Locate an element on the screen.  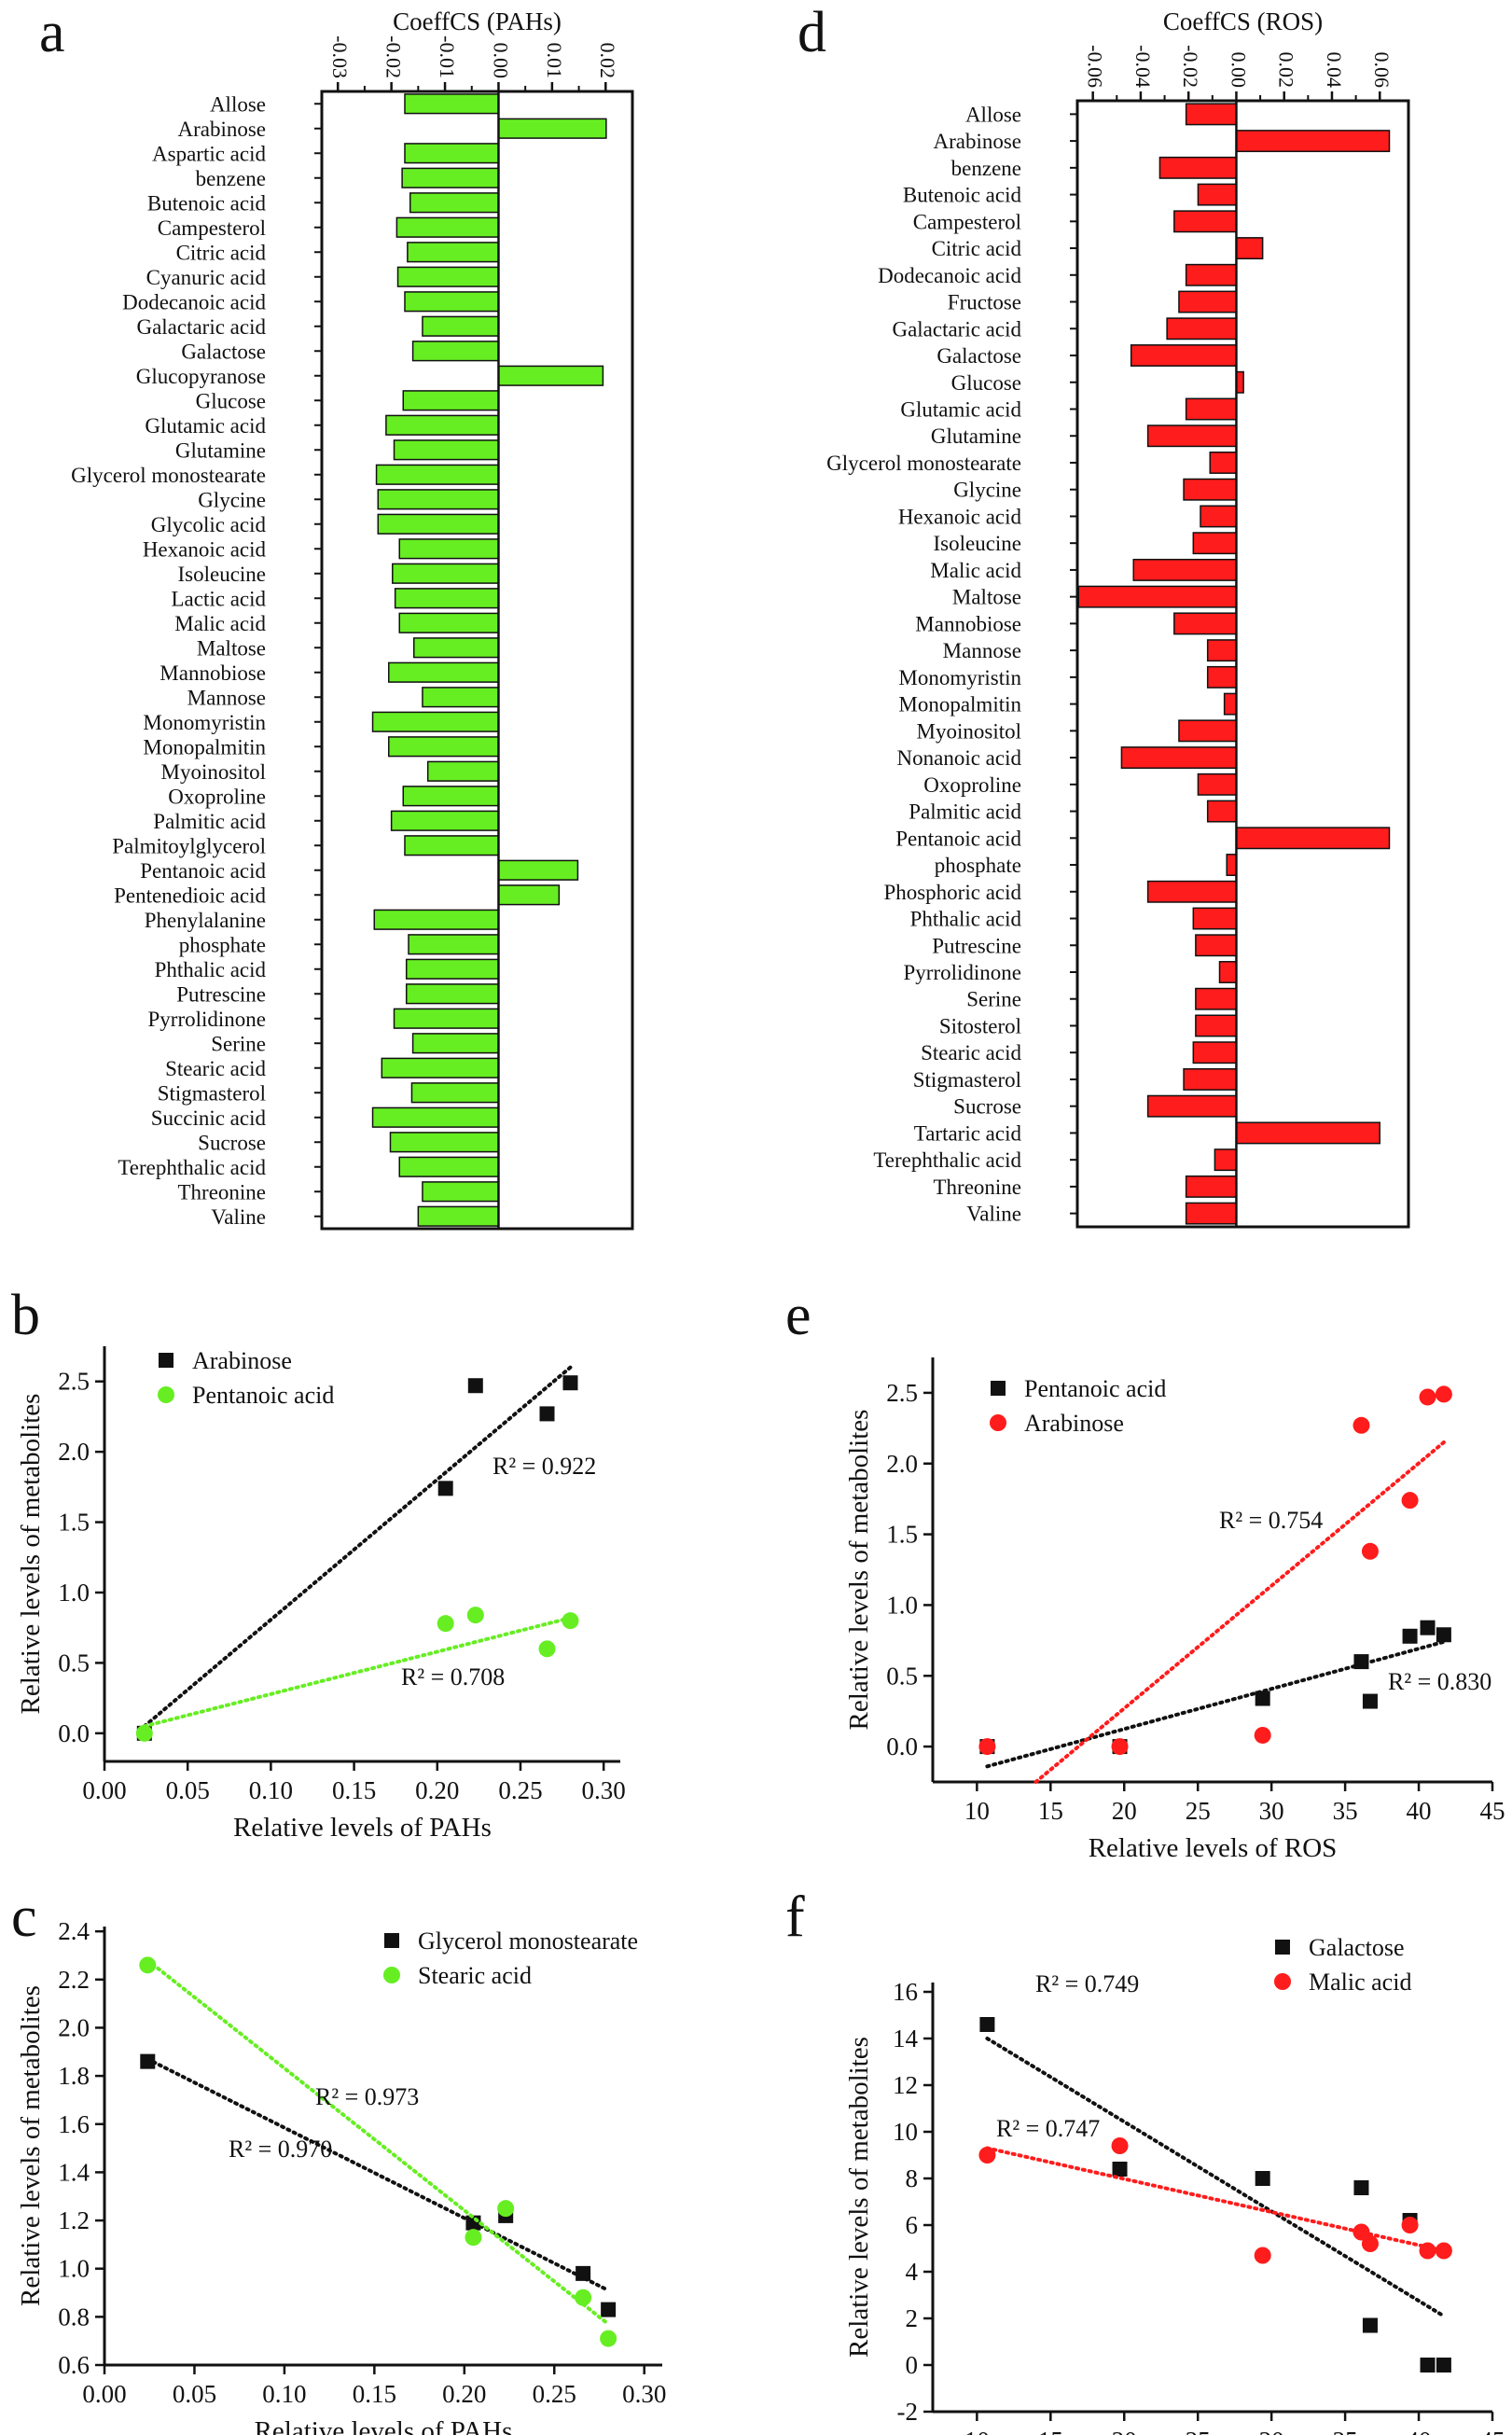
bar-monopalmitin is located at coordinates (444, 747).